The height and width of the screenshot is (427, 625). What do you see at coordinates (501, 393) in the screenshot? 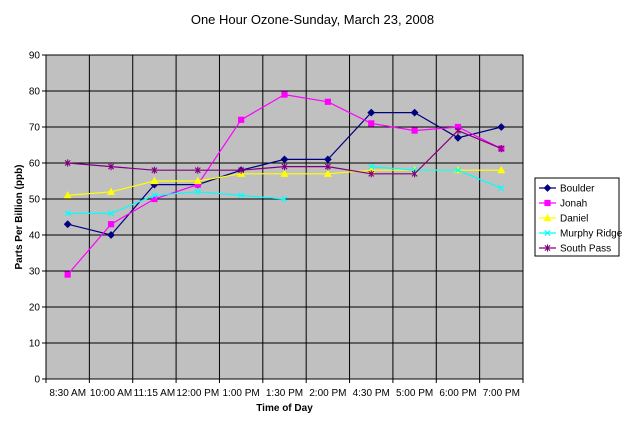
I see `x-tick-label: 7:00 PM` at bounding box center [501, 393].